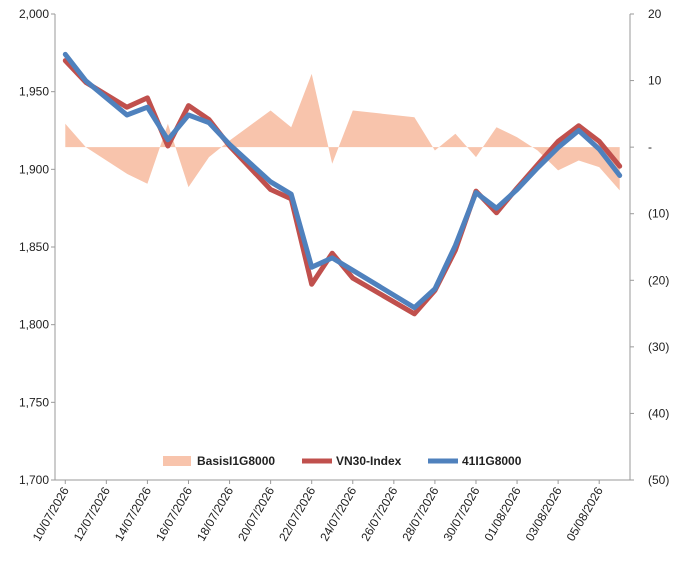  Describe the element at coordinates (658, 280) in the screenshot. I see `right-axis-tick-label: (20)` at that location.